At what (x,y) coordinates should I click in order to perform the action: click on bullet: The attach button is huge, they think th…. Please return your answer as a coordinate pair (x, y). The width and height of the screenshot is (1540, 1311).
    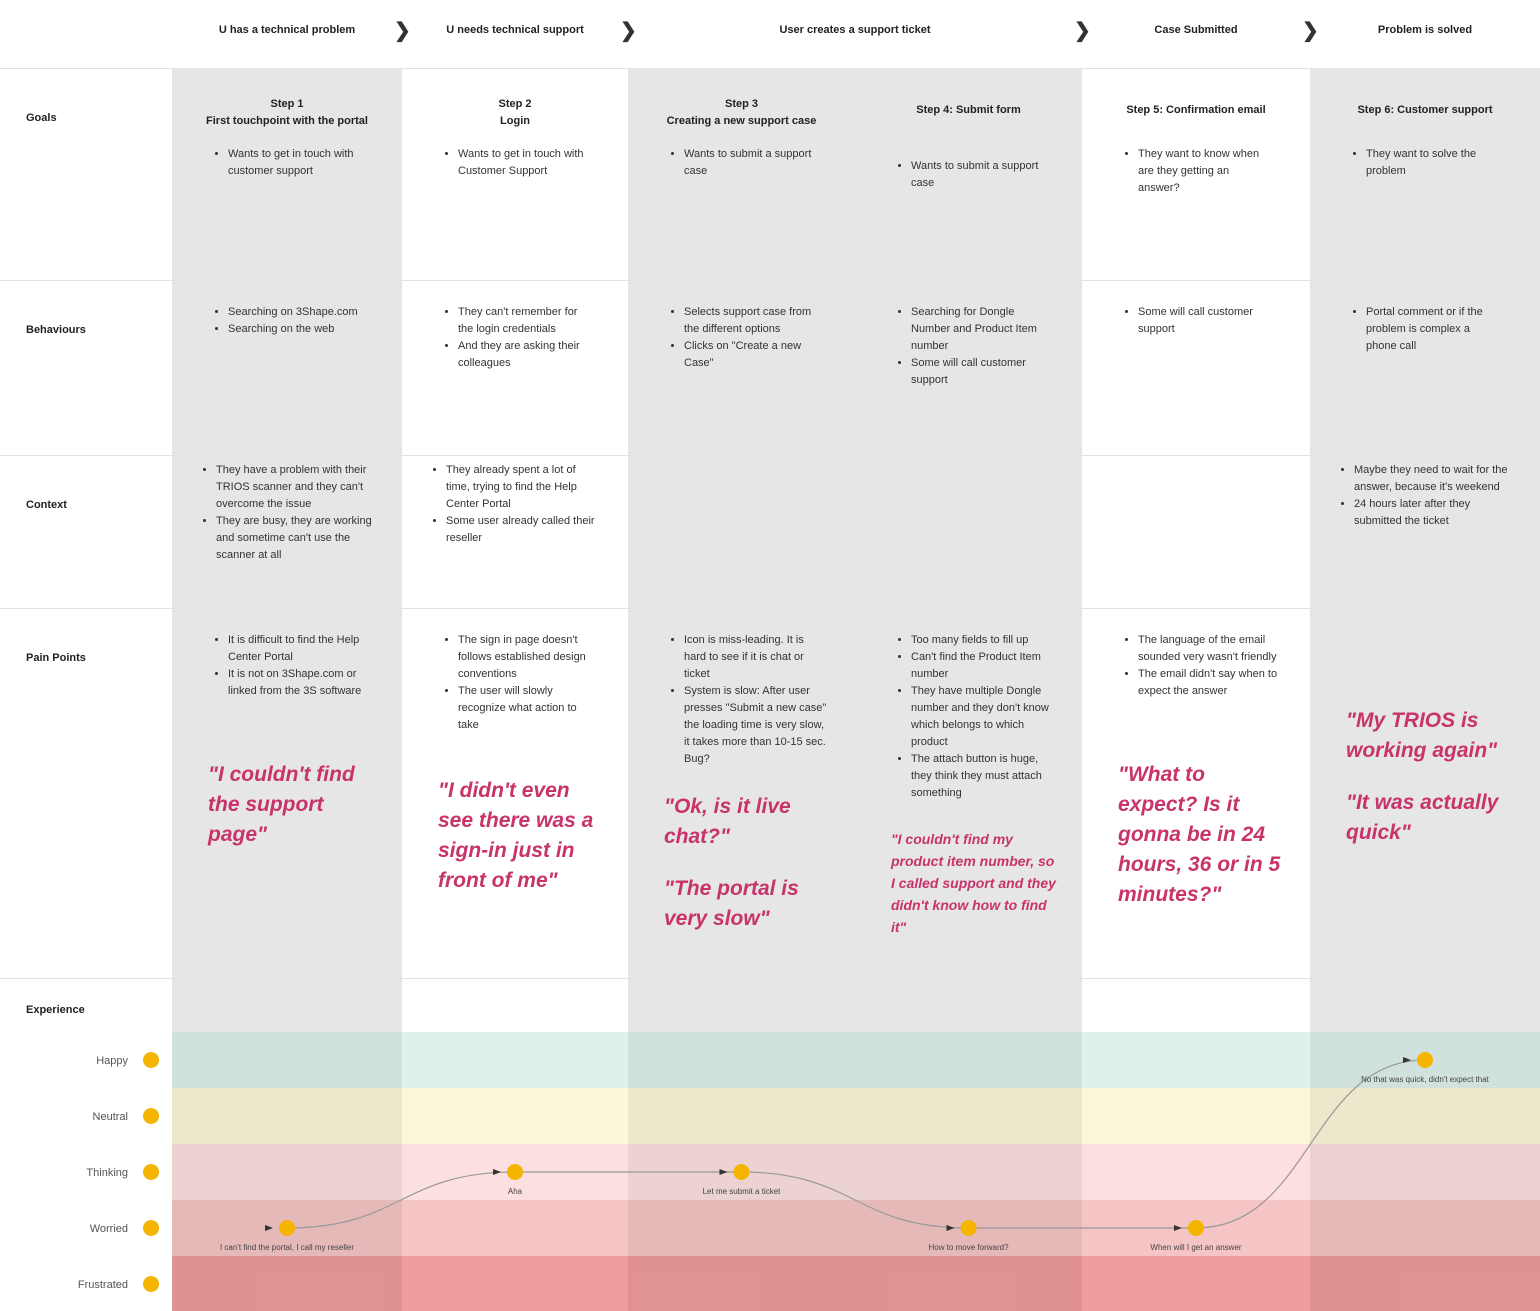
    Looking at the image, I should click on (982, 776).